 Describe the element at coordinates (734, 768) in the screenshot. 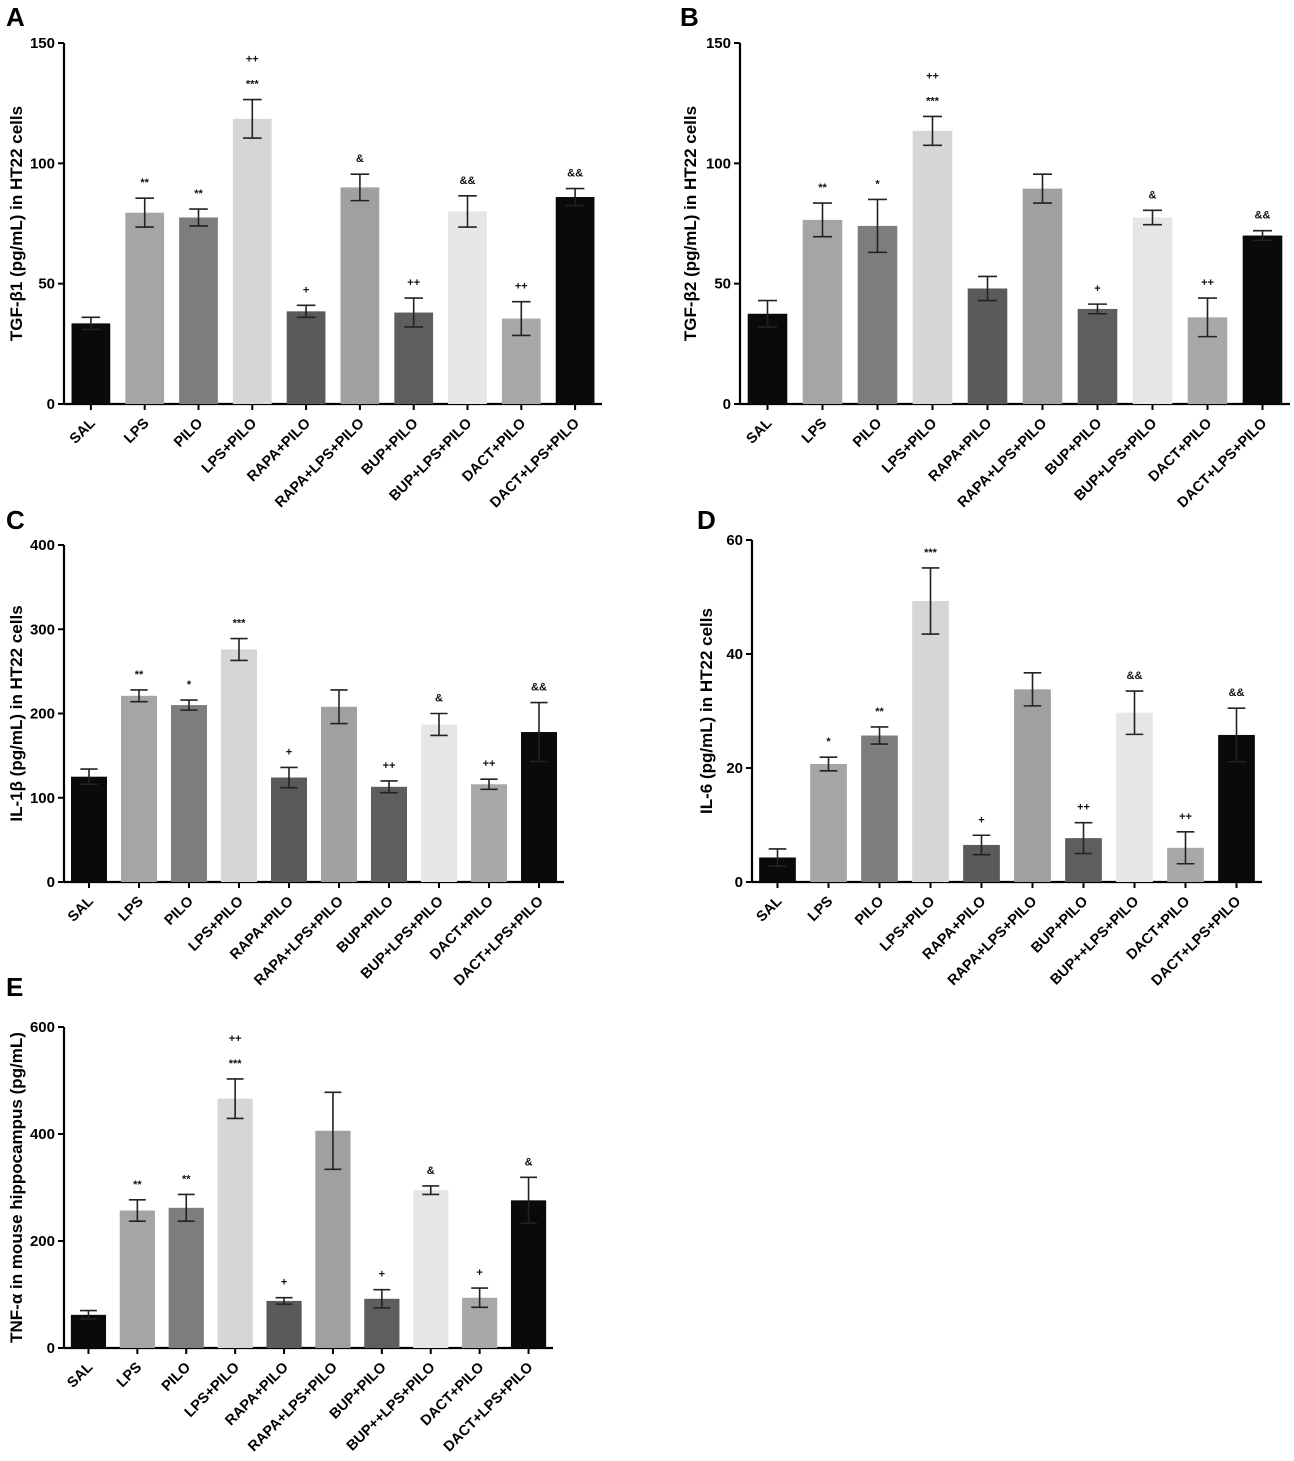

I see `y-tick-label: 20` at that location.